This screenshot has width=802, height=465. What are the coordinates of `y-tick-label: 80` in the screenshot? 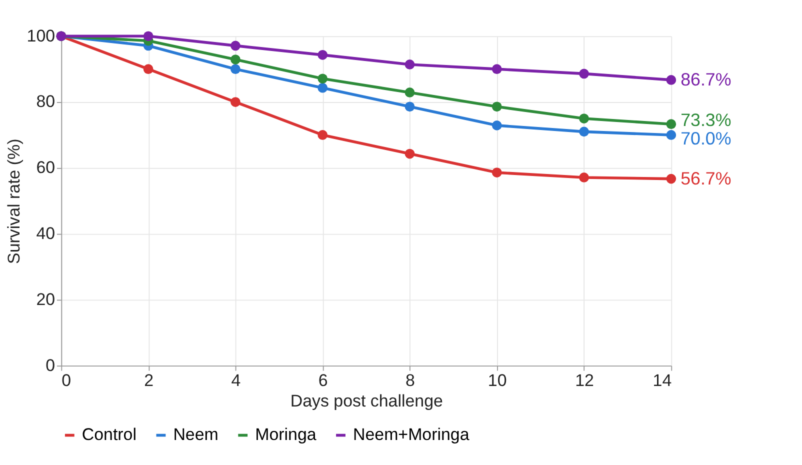 It's located at (46, 102).